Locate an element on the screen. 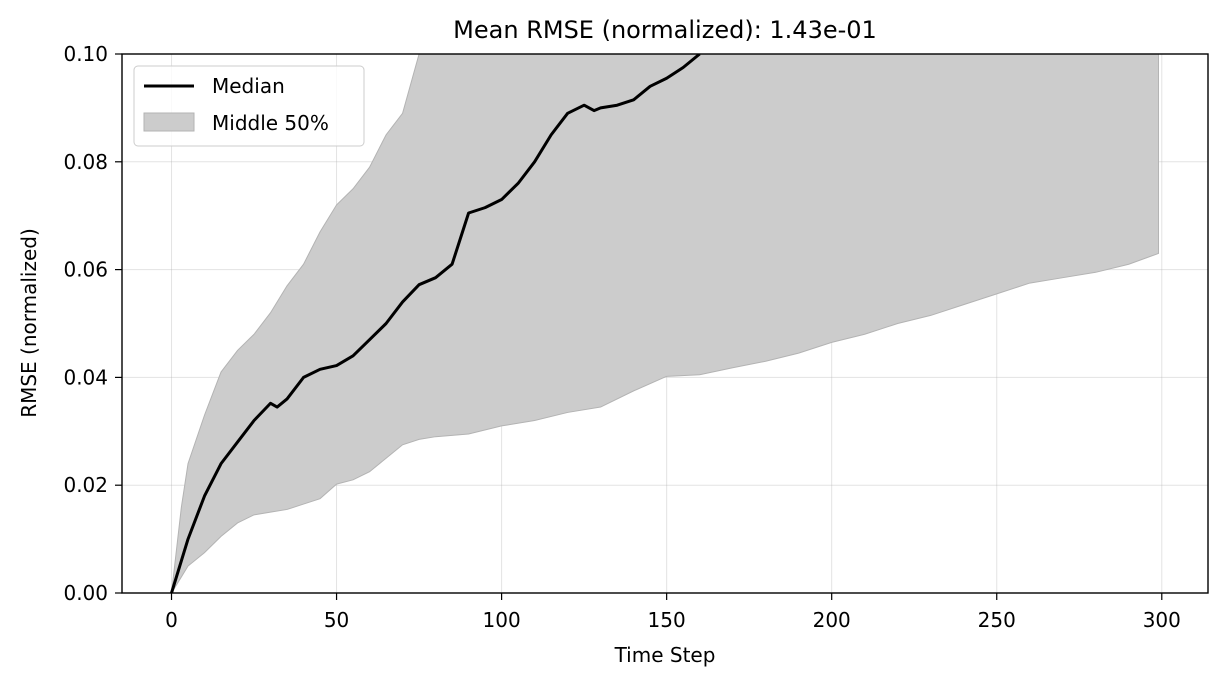  y-tick-label: 0.00 is located at coordinates (85, 593).